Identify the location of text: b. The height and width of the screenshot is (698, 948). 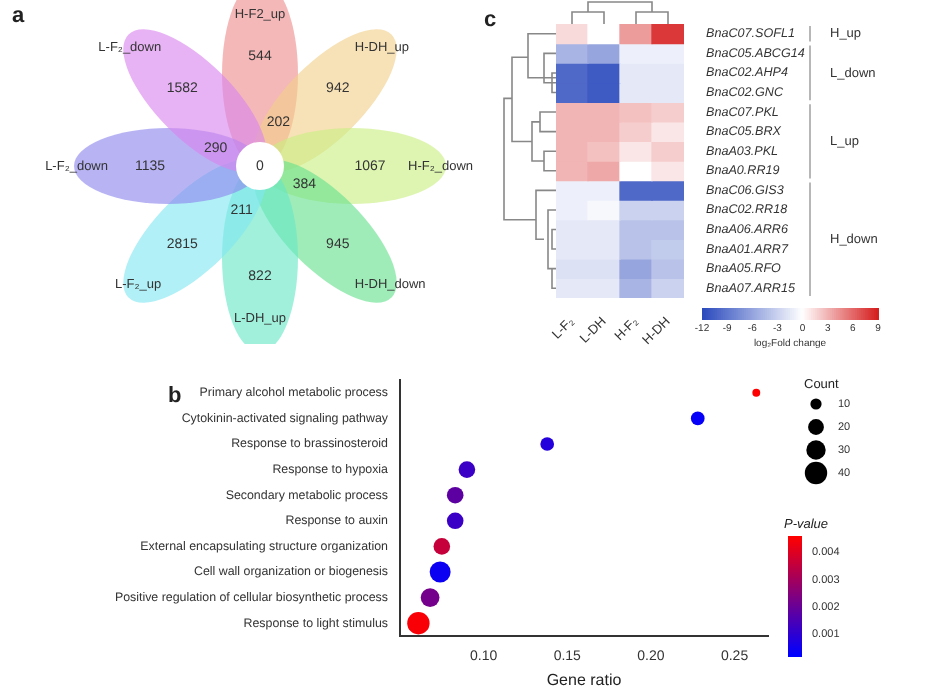
(175, 396).